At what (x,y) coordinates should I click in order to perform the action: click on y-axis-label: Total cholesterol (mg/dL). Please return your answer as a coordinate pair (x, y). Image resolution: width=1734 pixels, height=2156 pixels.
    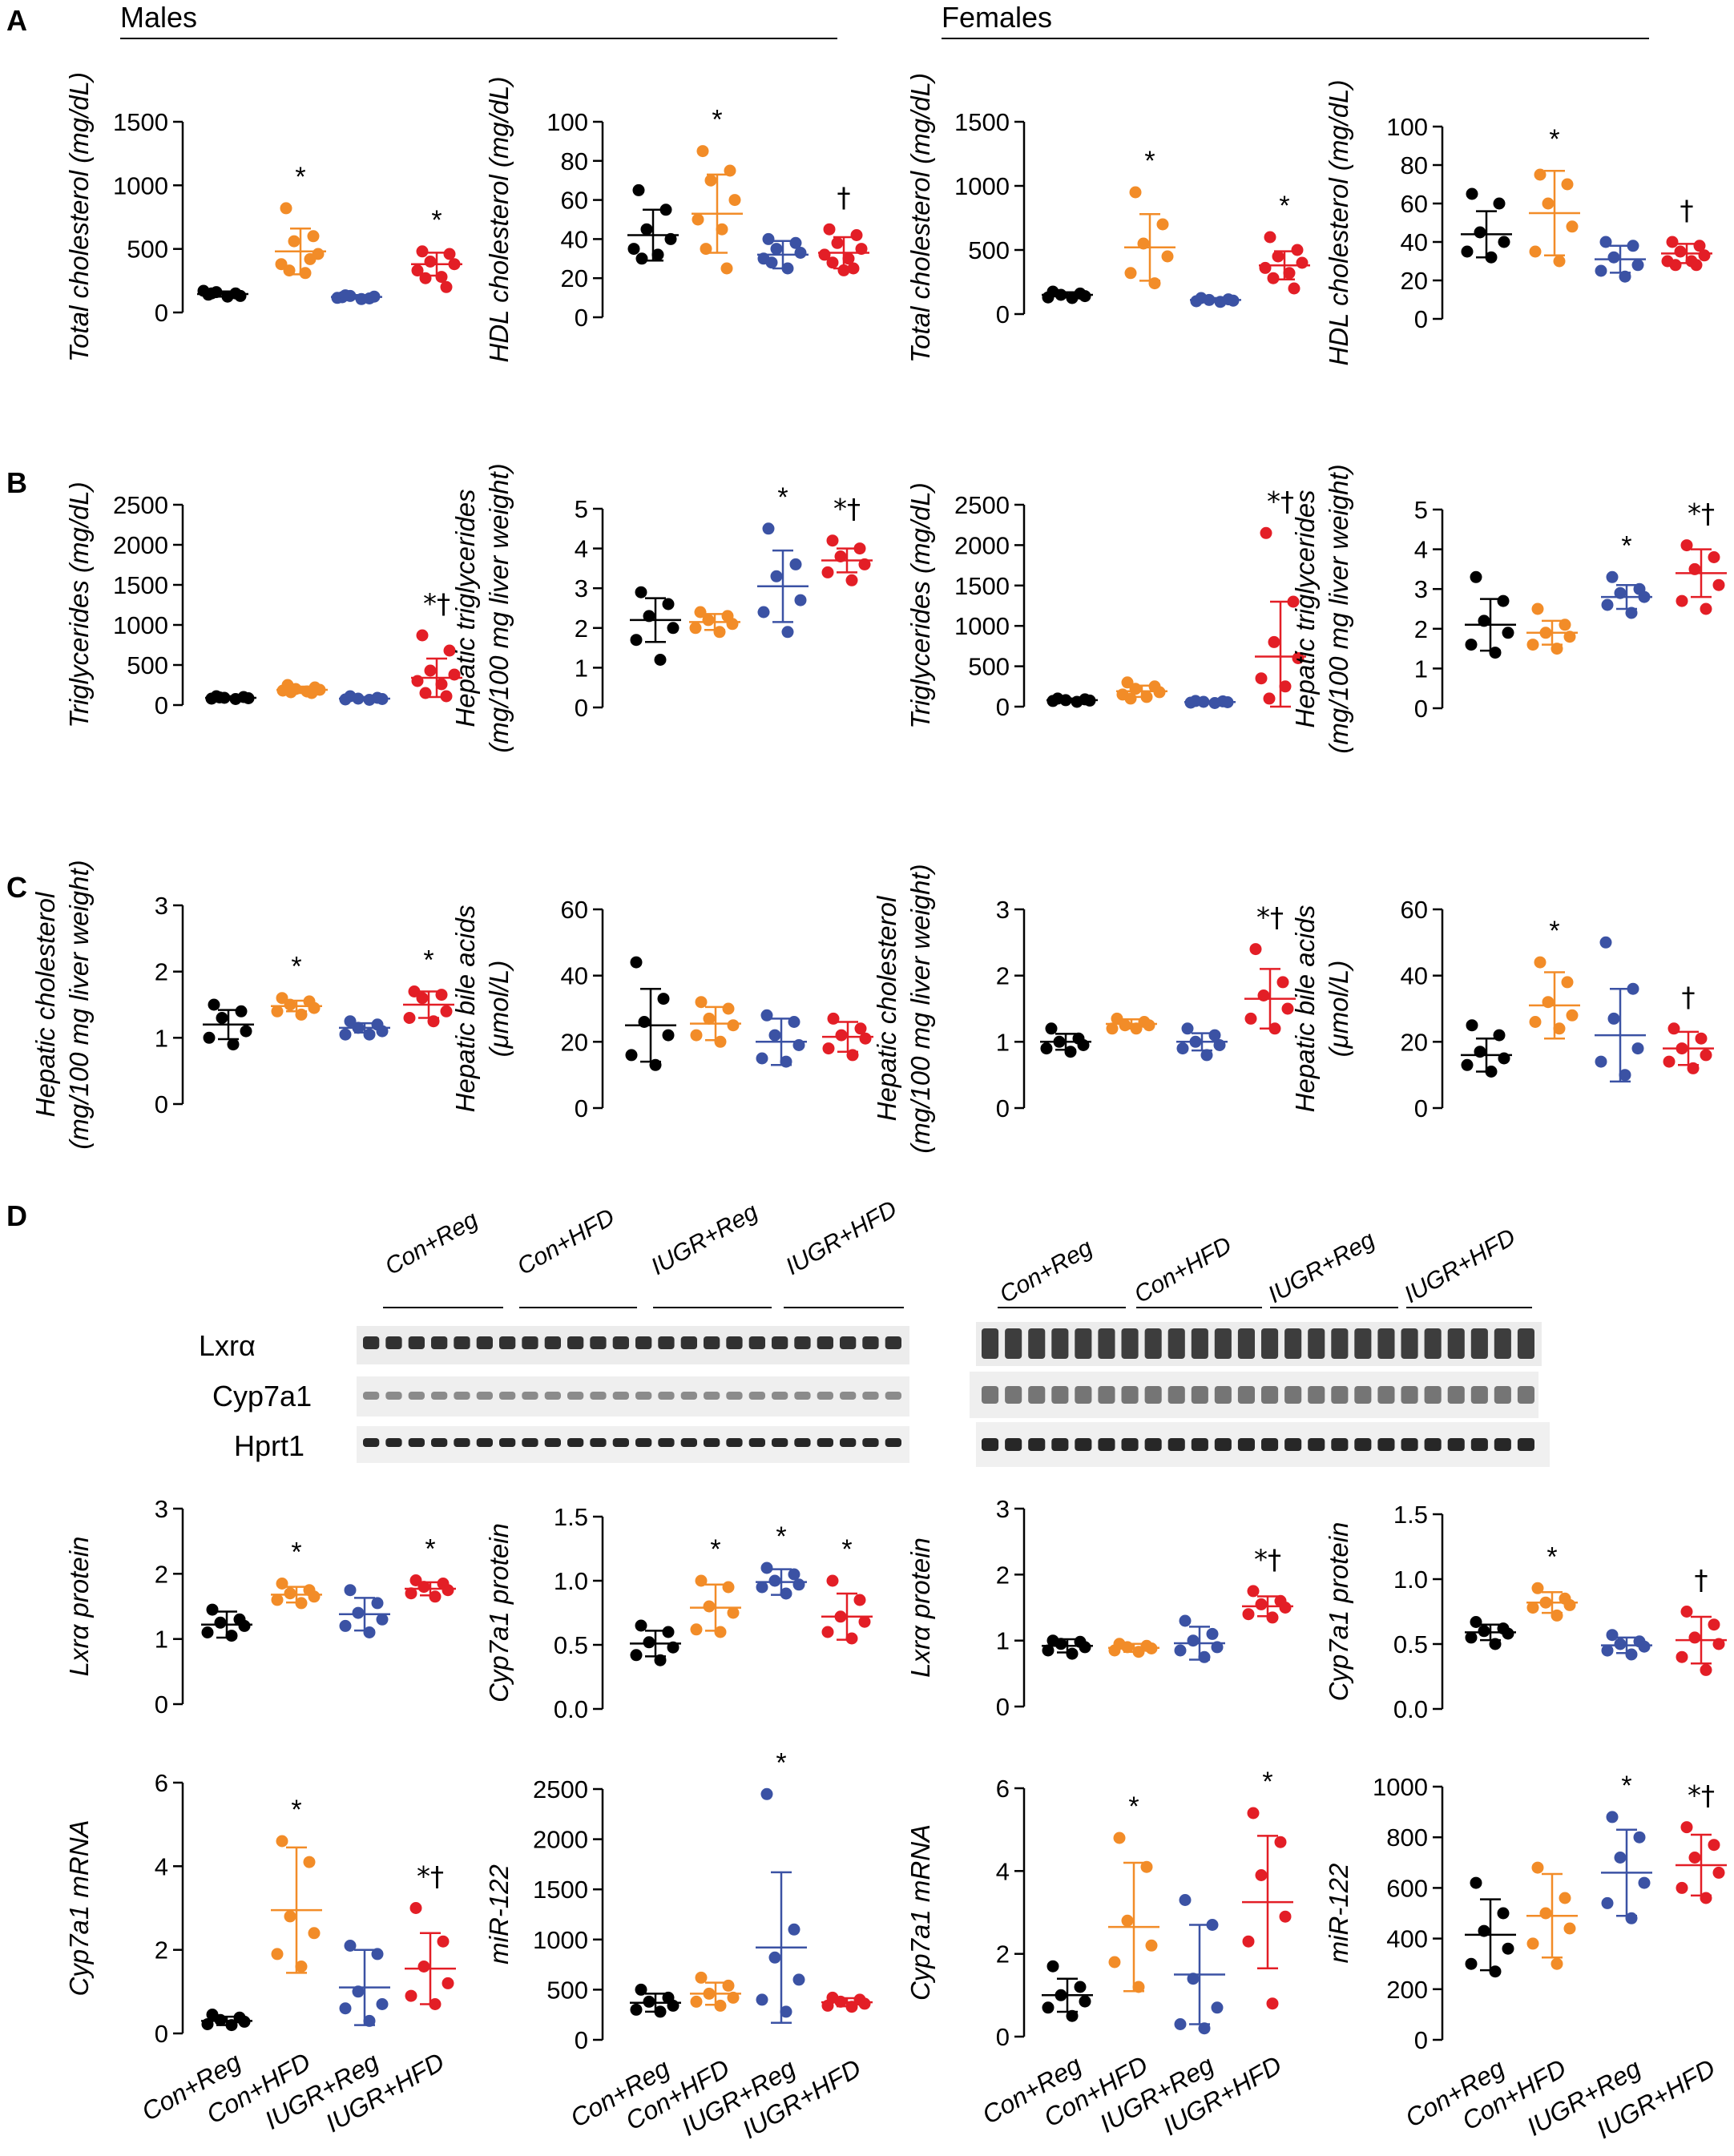
    Looking at the image, I should click on (79, 217).